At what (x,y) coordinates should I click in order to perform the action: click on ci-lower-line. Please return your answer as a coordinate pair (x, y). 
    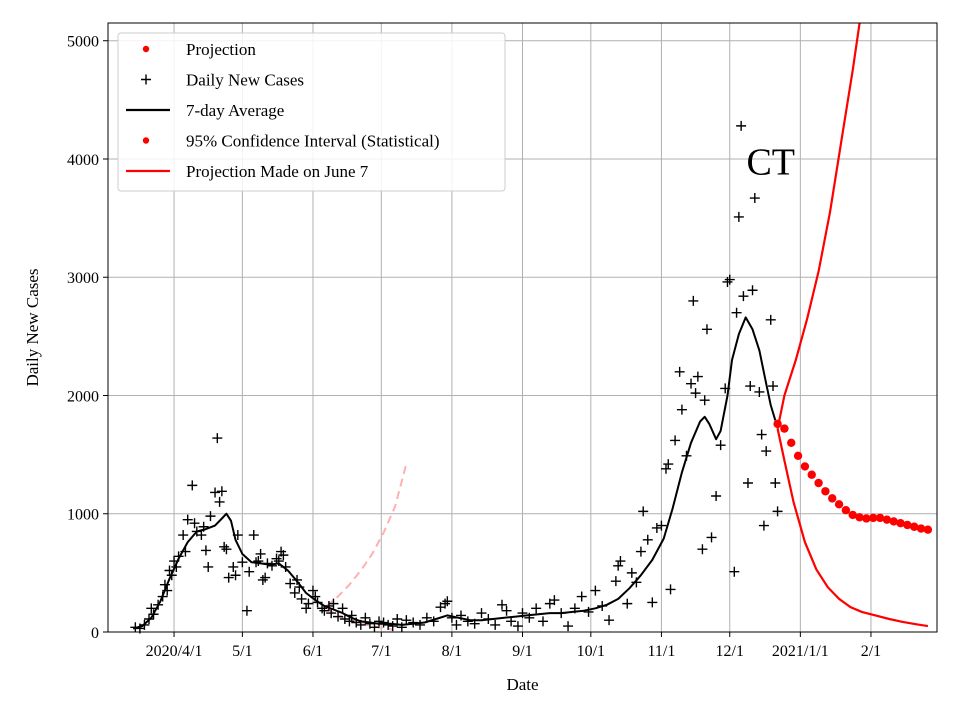
    Looking at the image, I should click on (852, 528).